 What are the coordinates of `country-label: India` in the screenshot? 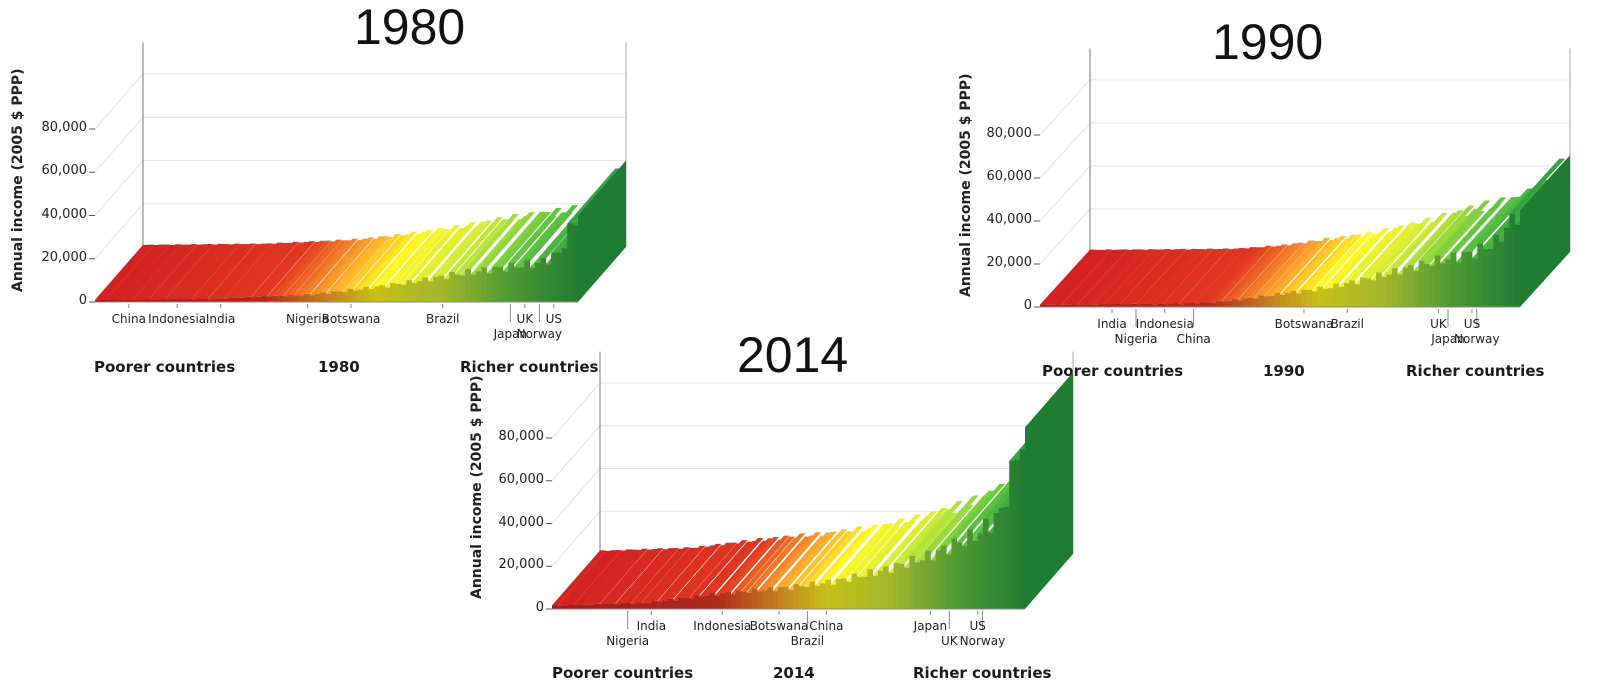 It's located at (651, 626).